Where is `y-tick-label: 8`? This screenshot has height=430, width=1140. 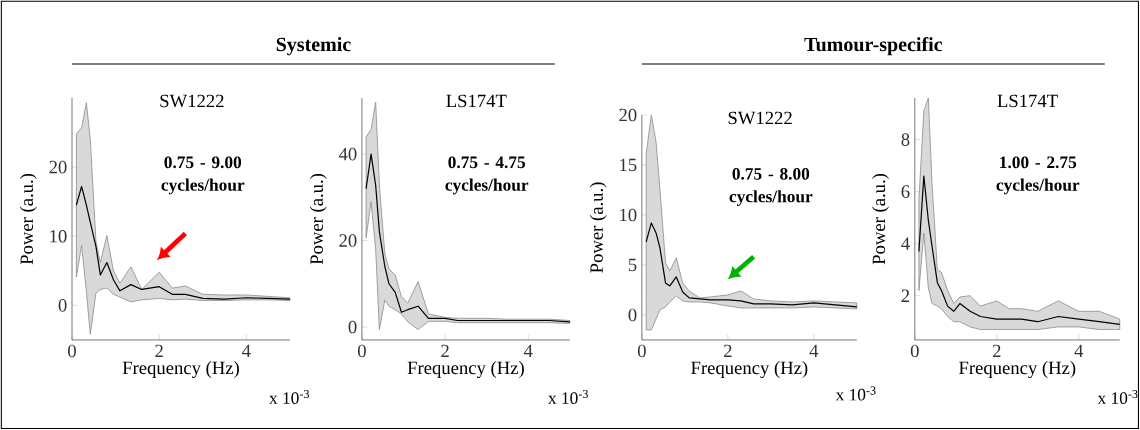
y-tick-label: 8 is located at coordinates (905, 139).